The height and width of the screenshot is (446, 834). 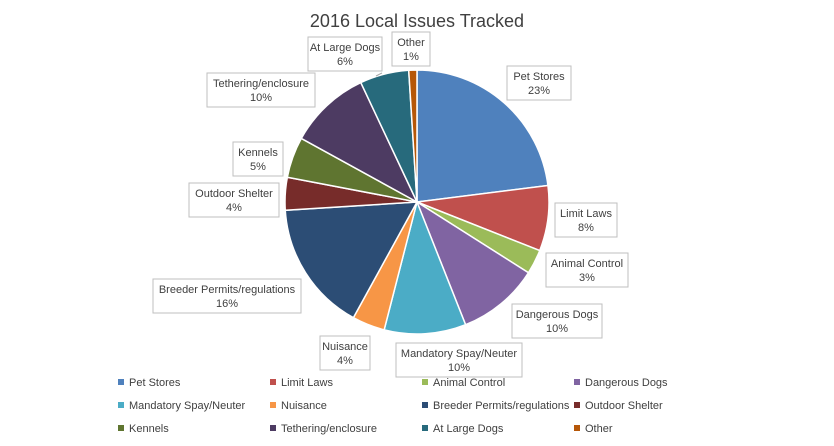 What do you see at coordinates (234, 194) in the screenshot?
I see `data-label-category: Outdoor Shelter` at bounding box center [234, 194].